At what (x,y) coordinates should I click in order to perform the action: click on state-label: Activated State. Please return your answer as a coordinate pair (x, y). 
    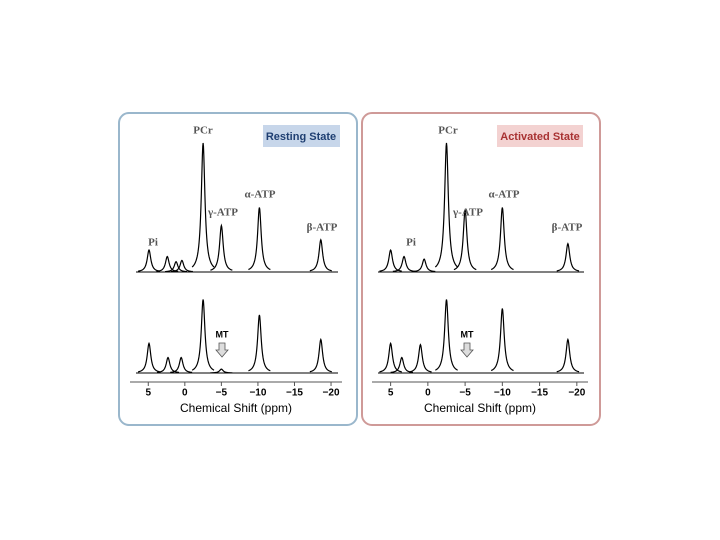
    Looking at the image, I should click on (539, 137).